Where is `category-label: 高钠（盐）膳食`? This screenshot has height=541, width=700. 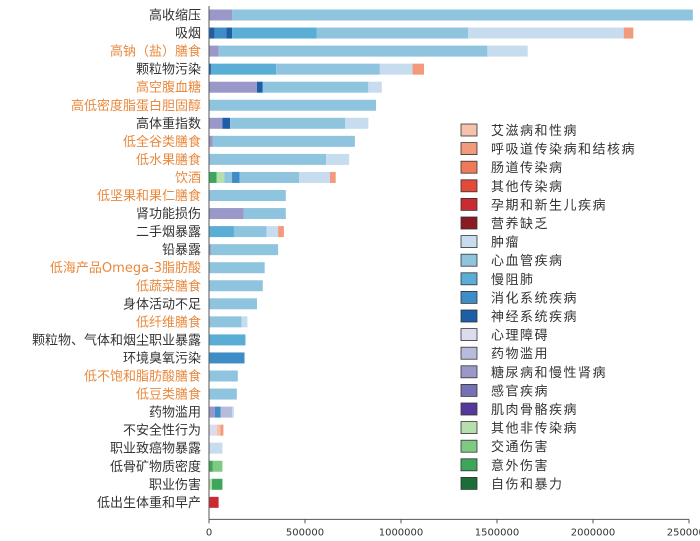
category-label: 高钠（盐）膳食 is located at coordinates (155, 52).